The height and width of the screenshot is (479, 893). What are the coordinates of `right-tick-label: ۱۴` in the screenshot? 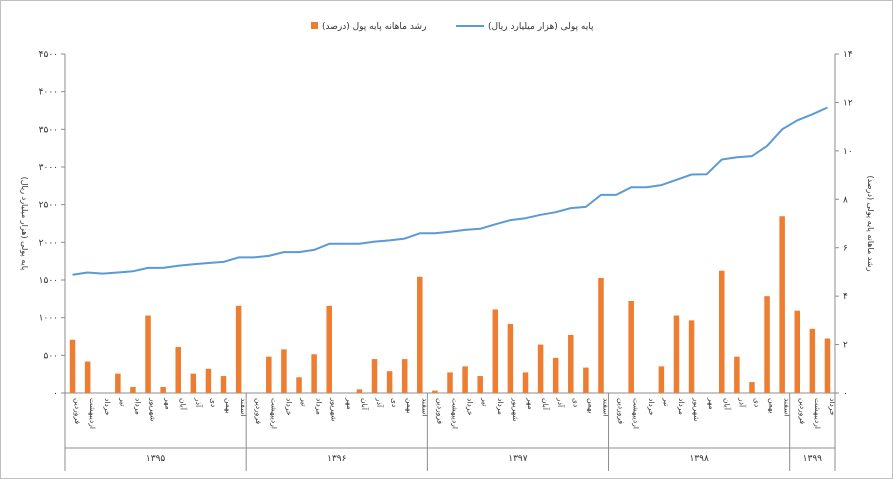 It's located at (848, 55).